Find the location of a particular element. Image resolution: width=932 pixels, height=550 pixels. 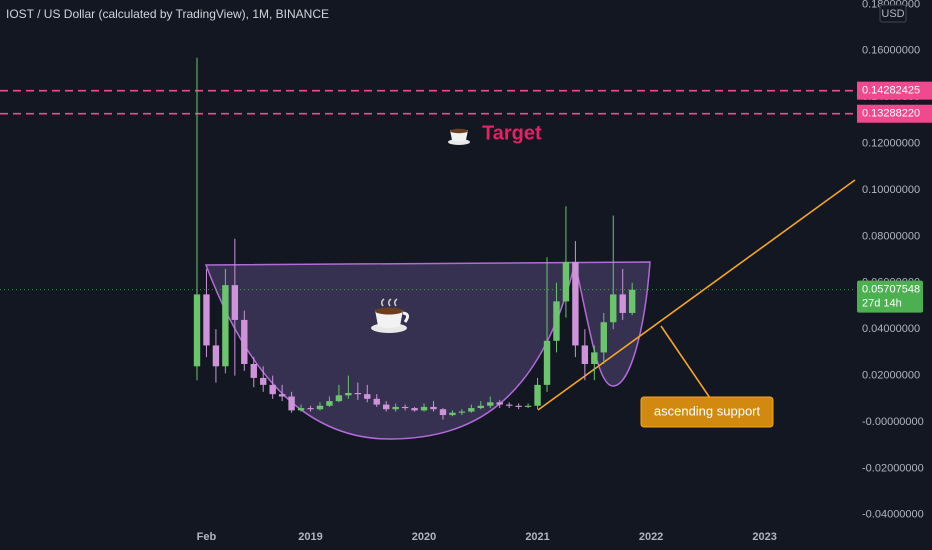

x-tick-label: 2022 is located at coordinates (651, 537).